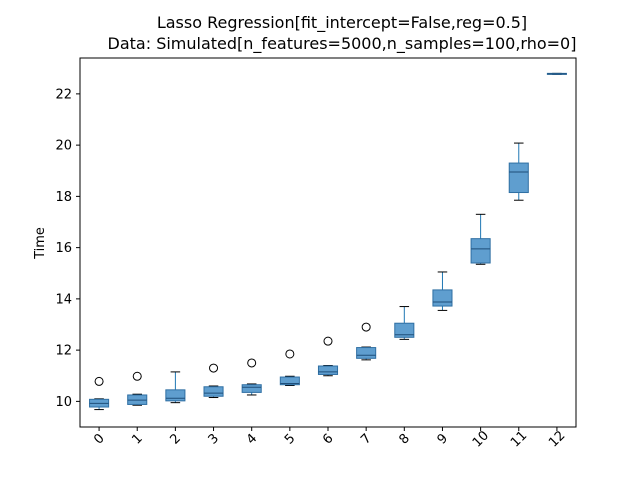 This screenshot has height=480, width=640. What do you see at coordinates (290, 439) in the screenshot?
I see `x-tick-label: 5` at bounding box center [290, 439].